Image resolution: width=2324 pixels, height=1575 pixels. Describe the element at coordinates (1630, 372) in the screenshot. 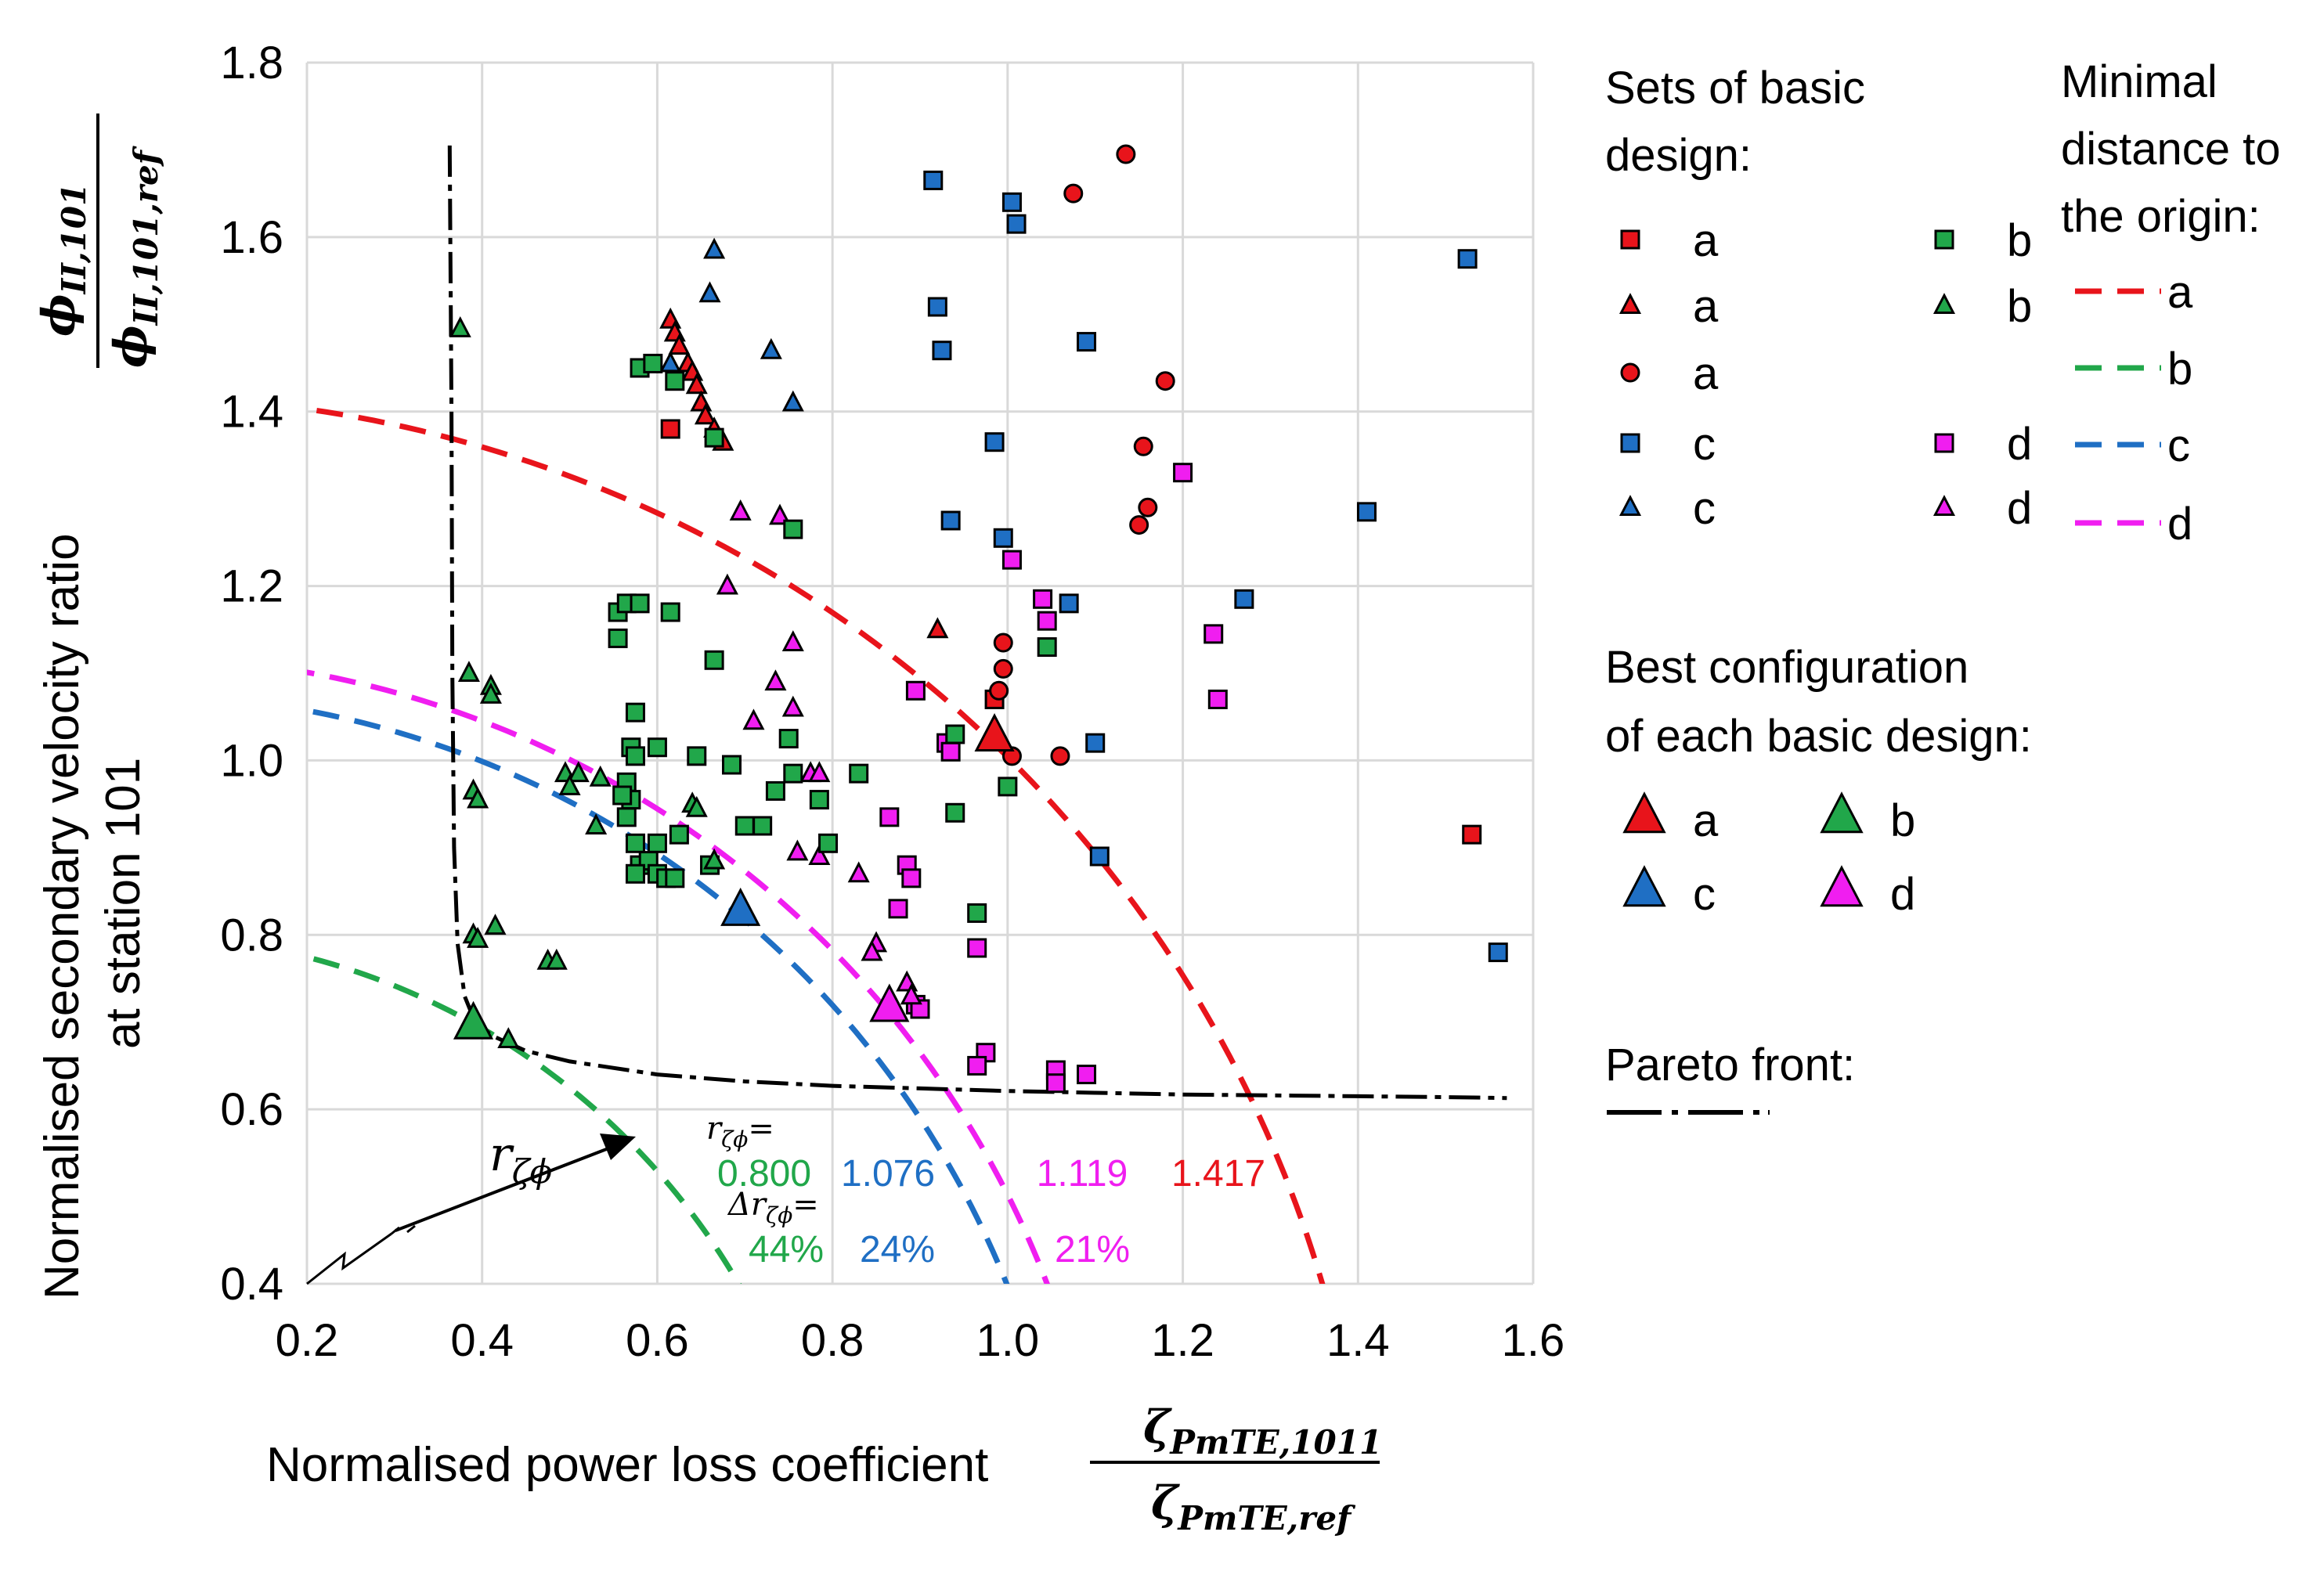

I see `legend-mark-a-circle` at that location.